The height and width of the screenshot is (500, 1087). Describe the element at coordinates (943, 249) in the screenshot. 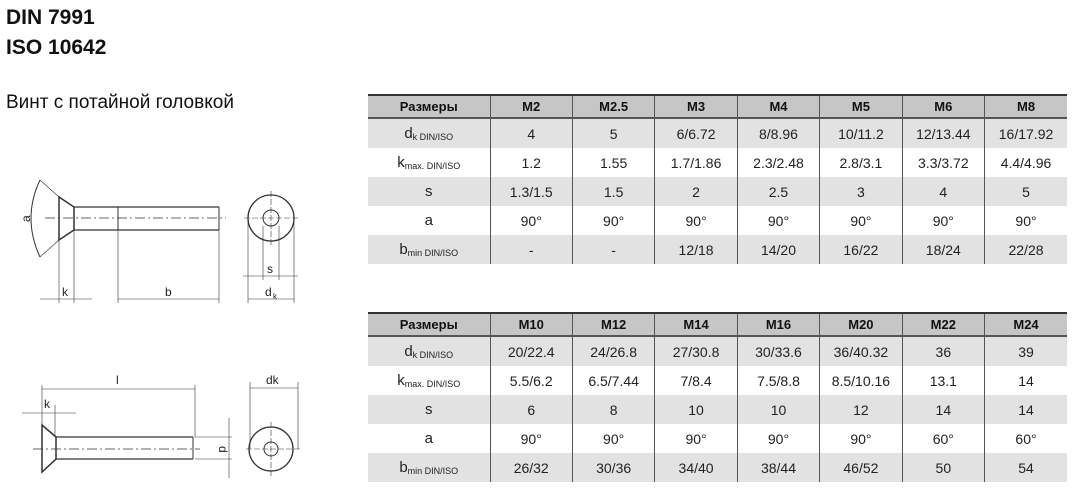

I see `table-cell: 18/24` at that location.